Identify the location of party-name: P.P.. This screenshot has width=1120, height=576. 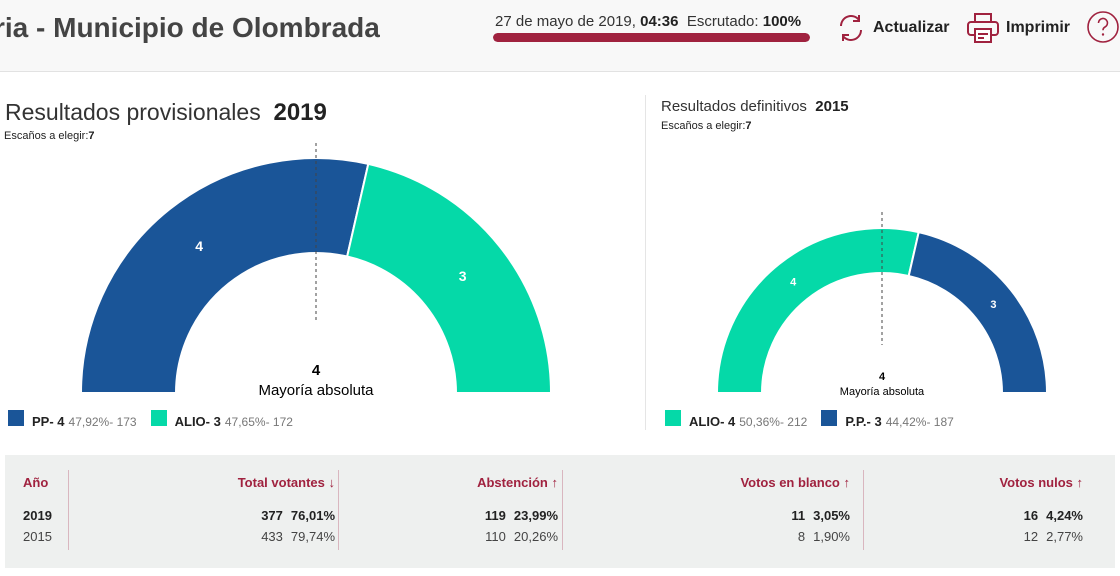
(856, 421).